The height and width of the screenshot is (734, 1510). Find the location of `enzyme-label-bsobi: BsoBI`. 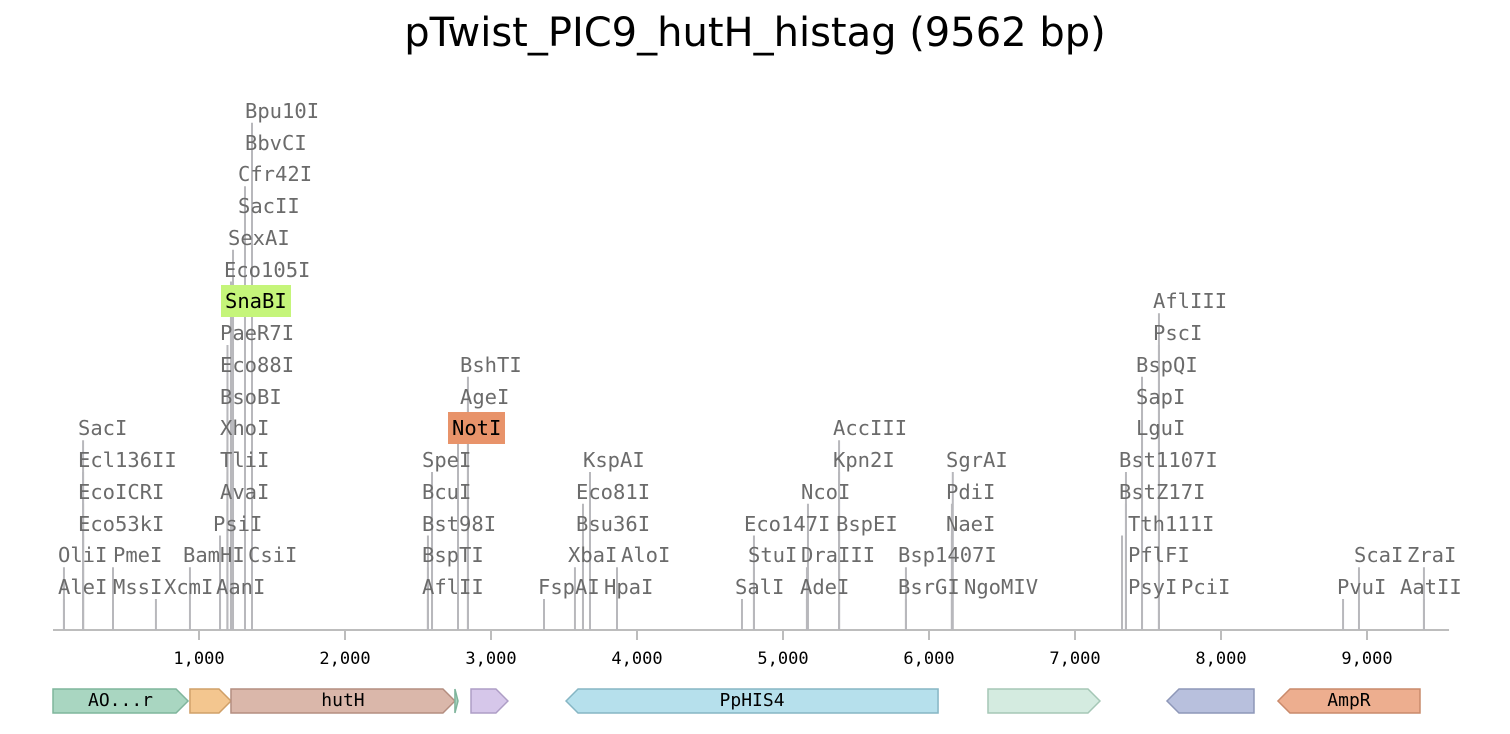

enzyme-label-bsobi: BsoBI is located at coordinates (251, 396).